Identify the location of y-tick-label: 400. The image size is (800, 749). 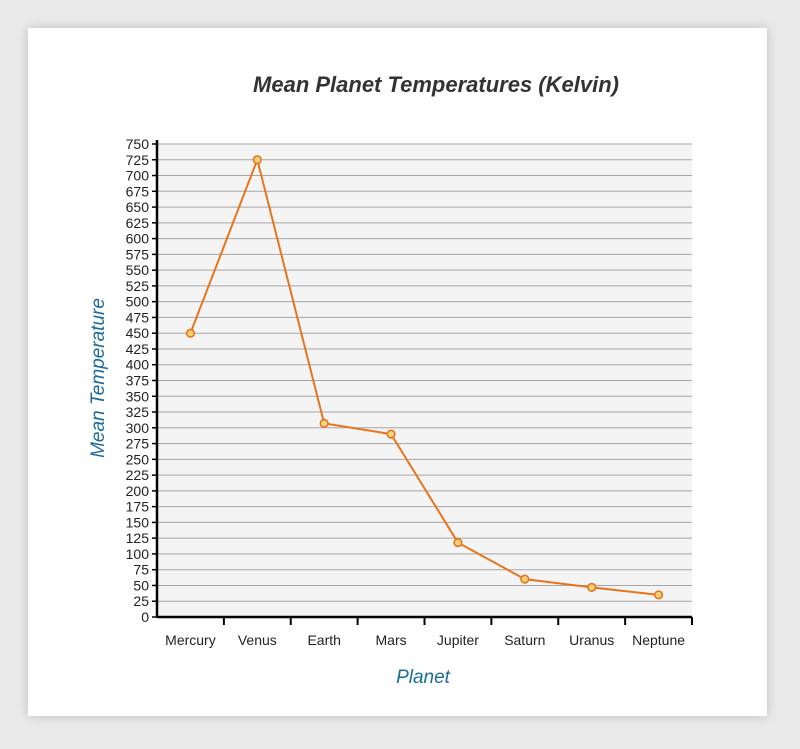
(138, 365).